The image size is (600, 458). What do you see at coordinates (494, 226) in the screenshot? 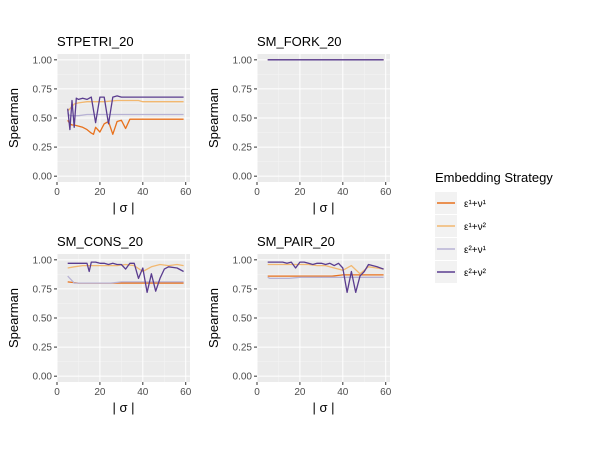
I see `legend: Embedding Strategy ε¹+ν¹ ε¹+ν² ε²+ν¹ ε²+ν²` at bounding box center [494, 226].